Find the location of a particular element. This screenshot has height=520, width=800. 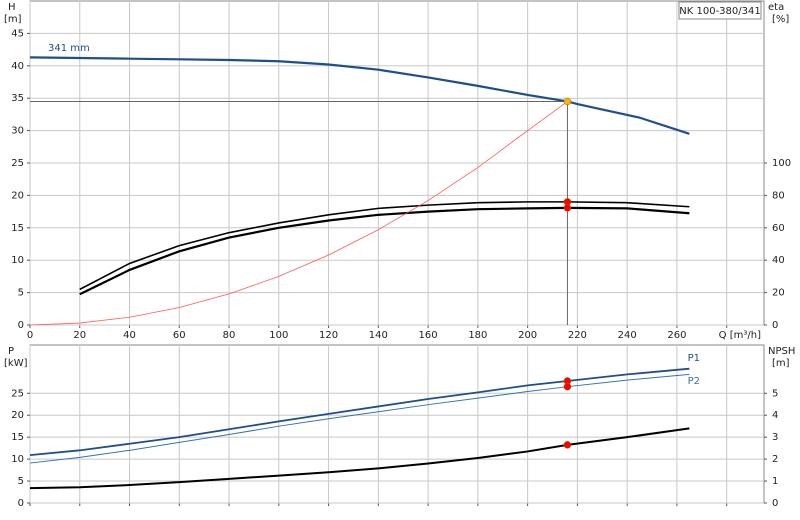

y2-tick-label: 40 is located at coordinates (778, 260).